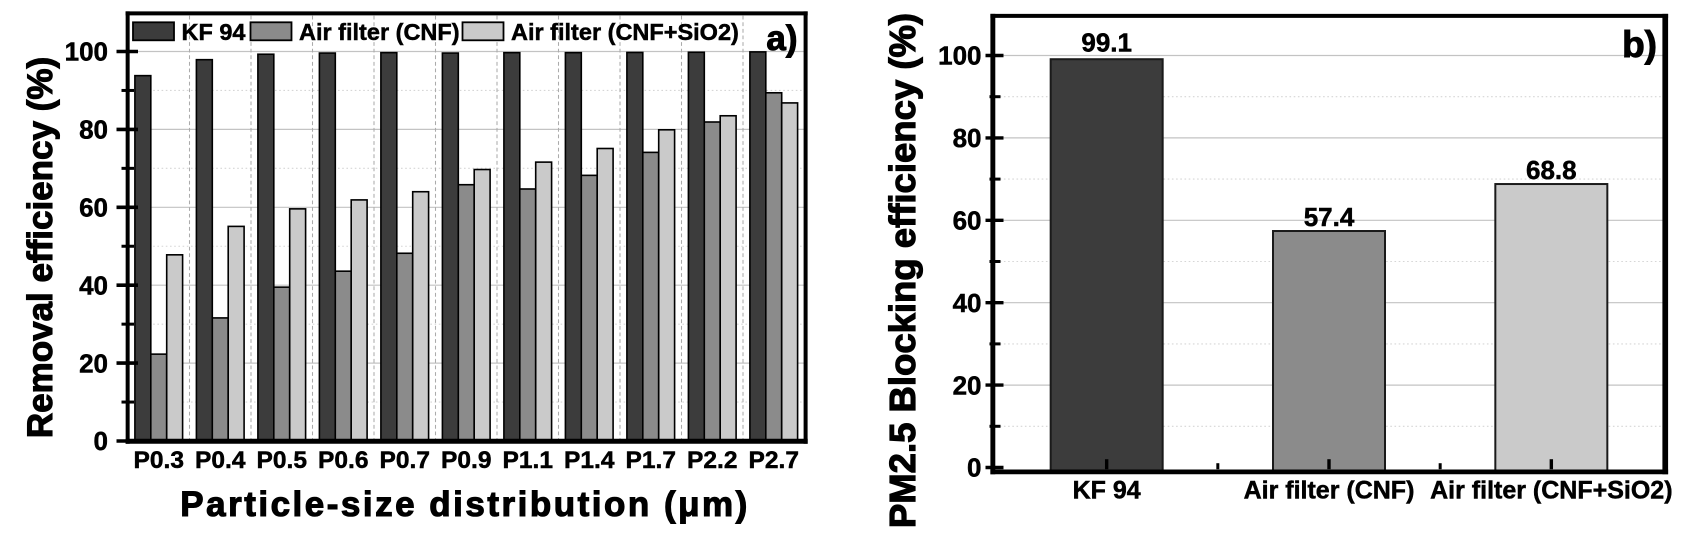 Image resolution: width=1694 pixels, height=537 pixels. I want to click on svg-text: 57.4, so click(1329, 217).